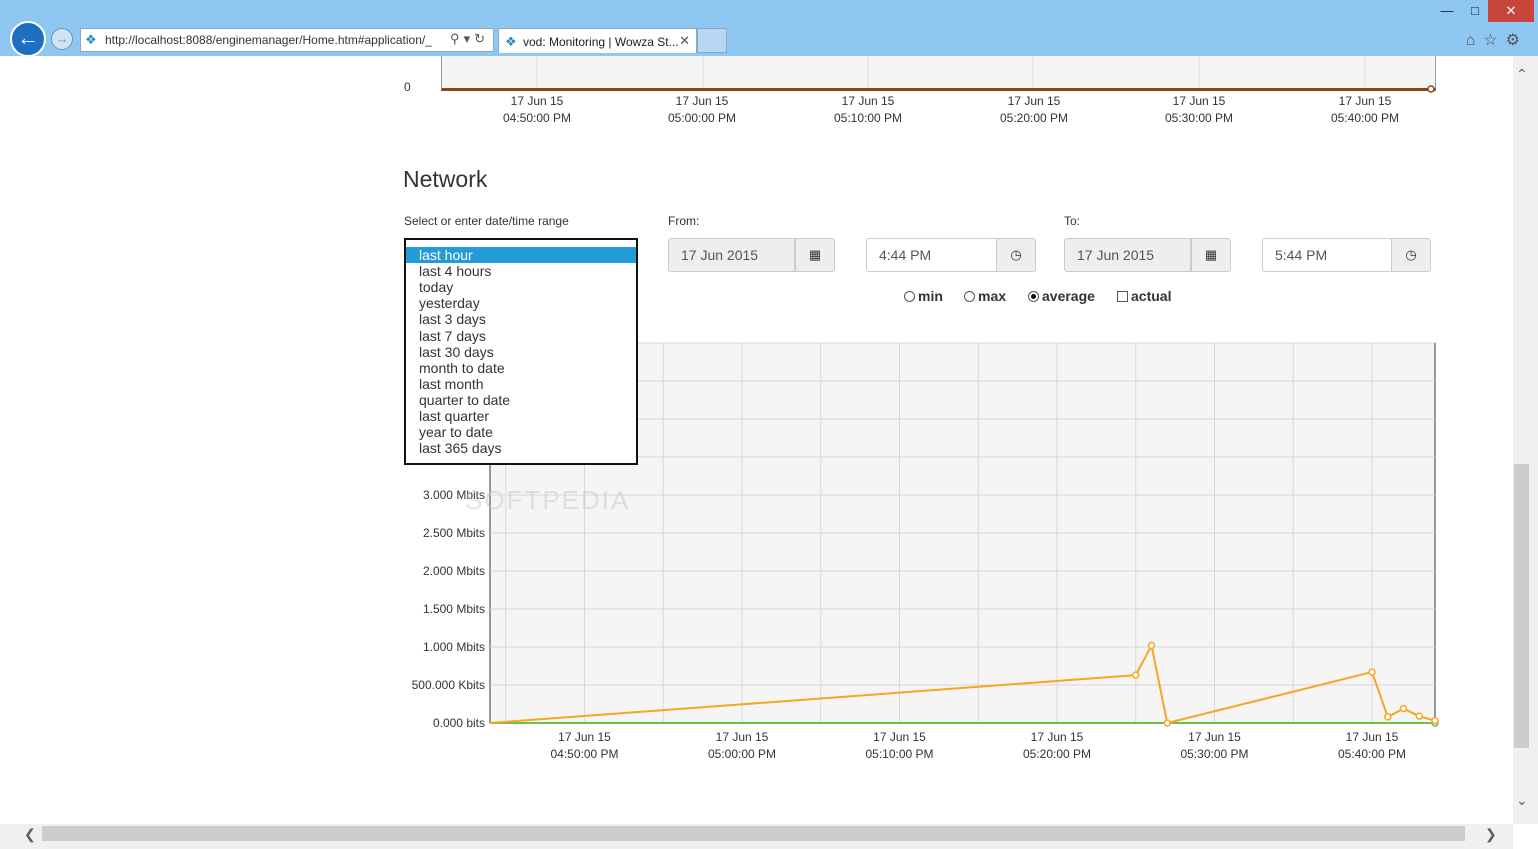  I want to click on mode-min-radio: min, so click(923, 296).